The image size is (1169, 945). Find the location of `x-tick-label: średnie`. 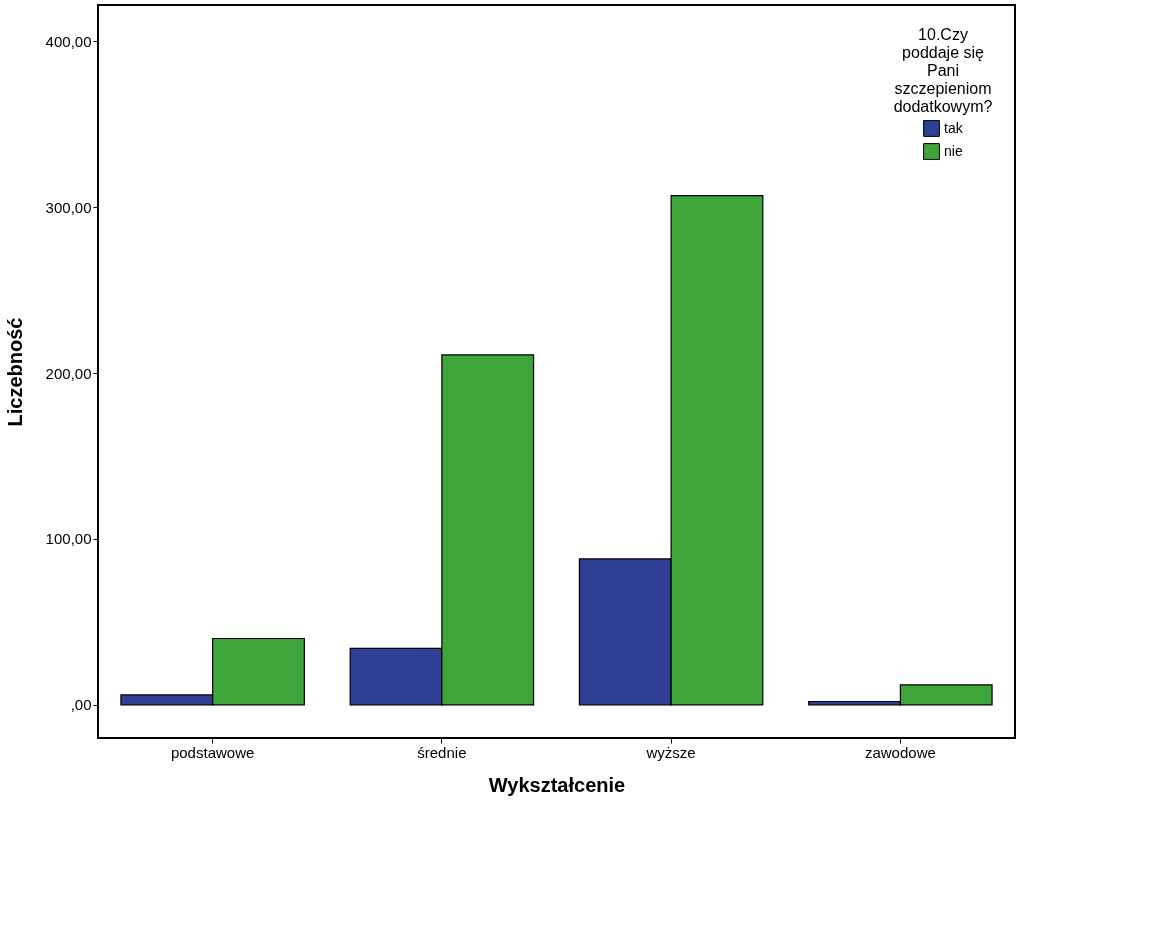

x-tick-label: średnie is located at coordinates (442, 752).